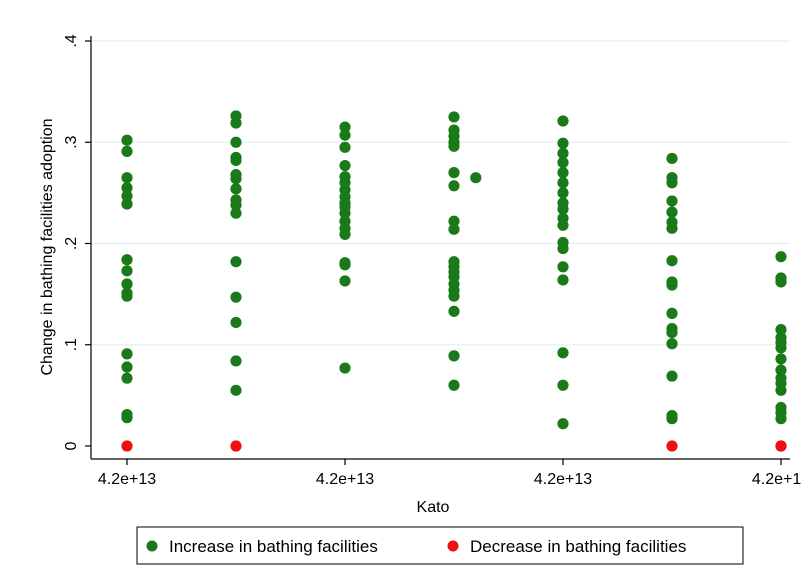  What do you see at coordinates (71, 344) in the screenshot?
I see `y-tick-label: .1` at bounding box center [71, 344].